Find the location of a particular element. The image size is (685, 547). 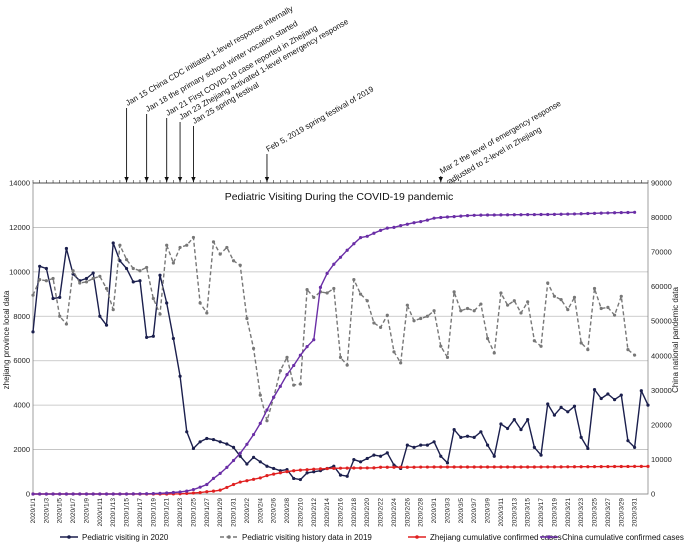

legend-label: Pediatric visiting history data in 2019 is located at coordinates (307, 537).